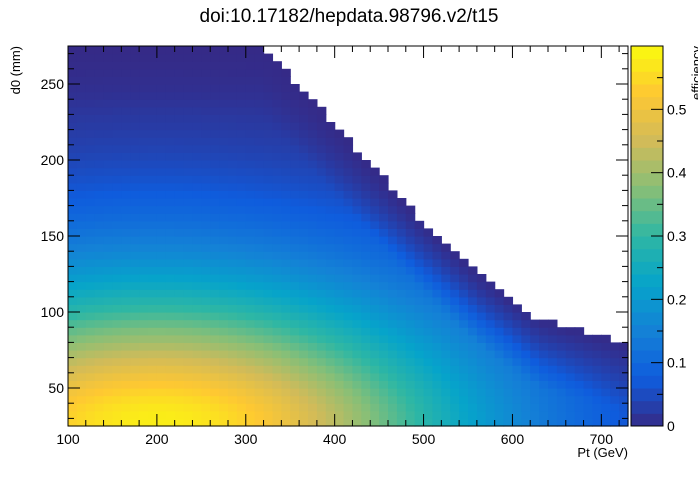 This screenshot has height=480, width=698. What do you see at coordinates (647, 395) in the screenshot?
I see `color-scale-band` at bounding box center [647, 395].